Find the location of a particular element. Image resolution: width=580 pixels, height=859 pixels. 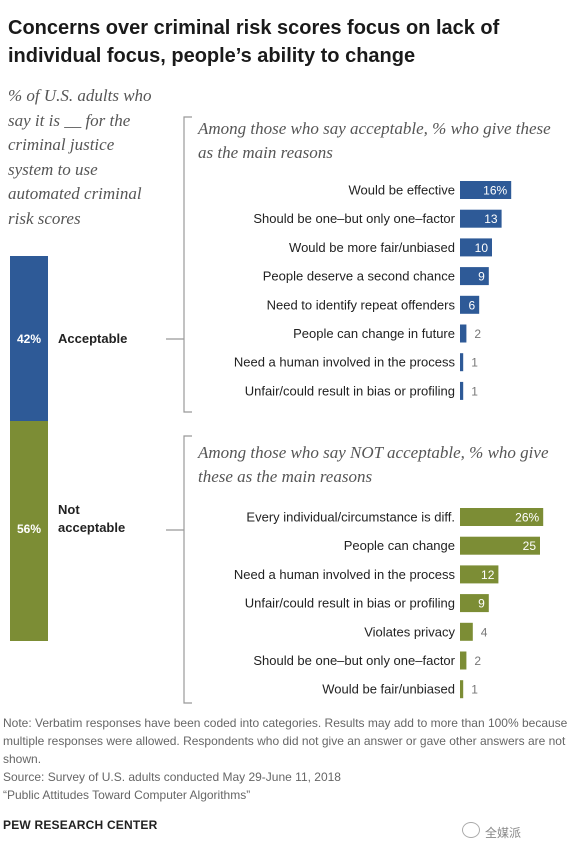

not-acceptable-reason-value-label: 9 is located at coordinates (481, 604).